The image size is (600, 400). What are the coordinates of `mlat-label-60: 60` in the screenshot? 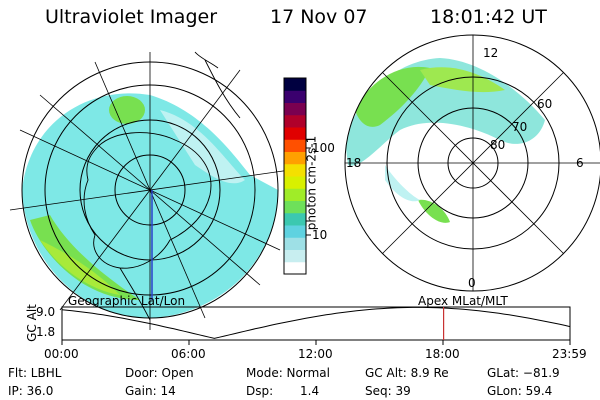 It's located at (545, 104).